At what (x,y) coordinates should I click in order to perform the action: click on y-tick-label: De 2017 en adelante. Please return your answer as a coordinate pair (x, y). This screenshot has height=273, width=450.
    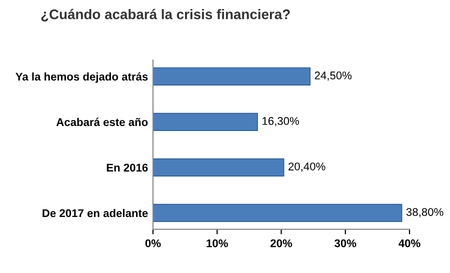
    Looking at the image, I should click on (95, 213).